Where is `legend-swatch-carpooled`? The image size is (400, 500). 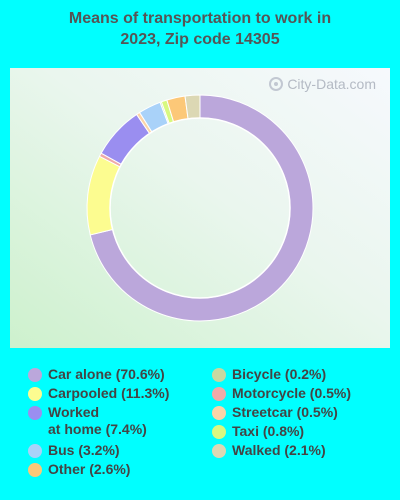
legend-swatch-carpooled is located at coordinates (35, 394).